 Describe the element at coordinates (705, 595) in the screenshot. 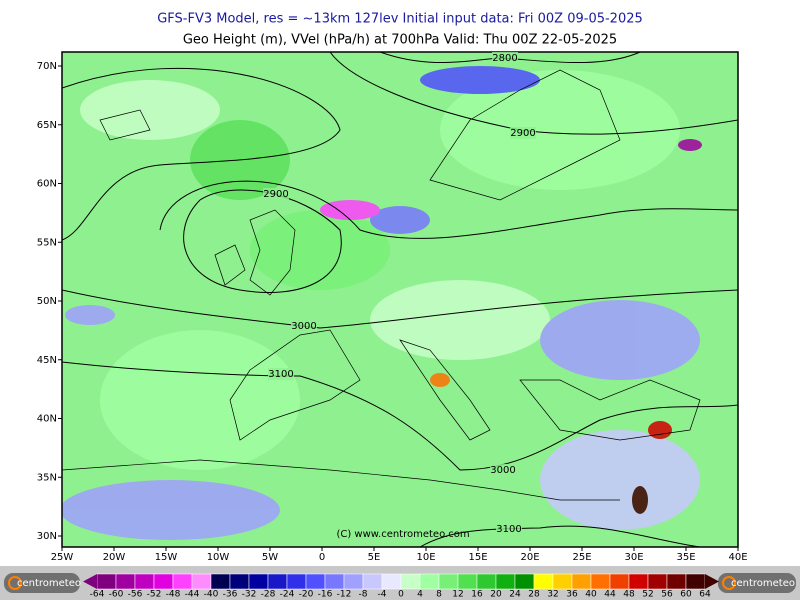

I see `colorbar-label: 64` at that location.